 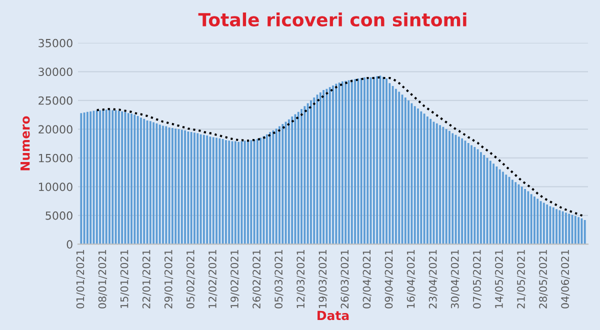 What do you see at coordinates (55, 129) in the screenshot?
I see `y-tick-label: 20000` at bounding box center [55, 129].